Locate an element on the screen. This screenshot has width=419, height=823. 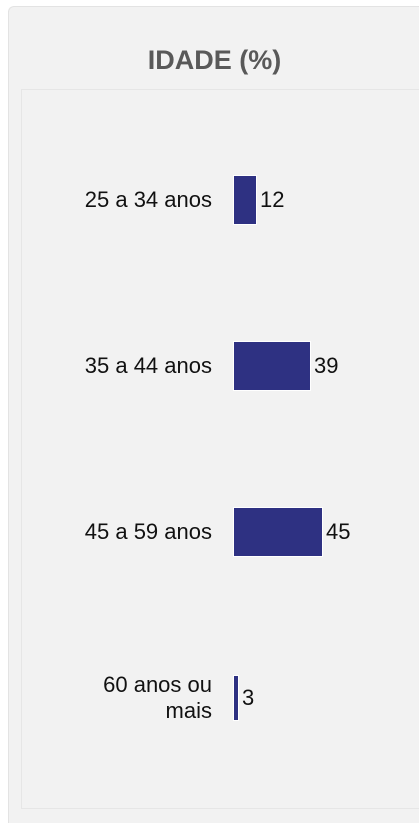
category-label: 35 a 44 anos is located at coordinates (148, 365).